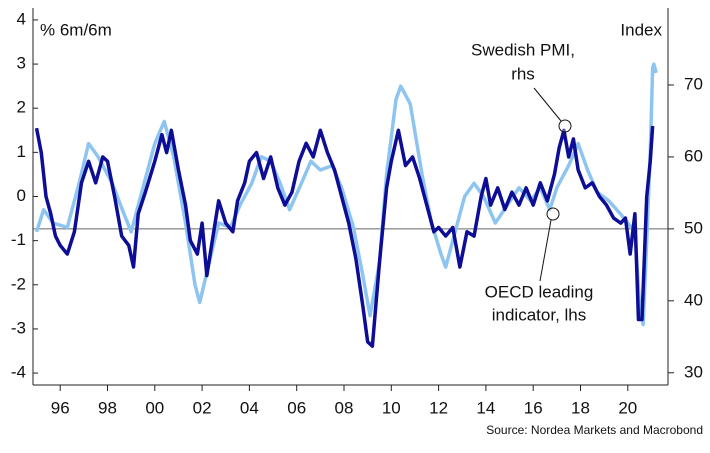 This screenshot has height=453, width=710. What do you see at coordinates (693, 299) in the screenshot?
I see `y2-tick-label: 40` at bounding box center [693, 299].